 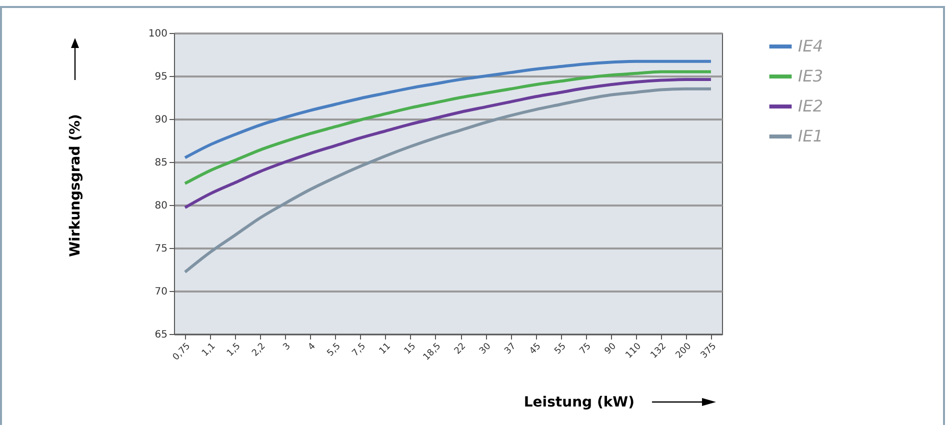 What do you see at coordinates (161, 120) in the screenshot?
I see `y-tick-label: 90` at bounding box center [161, 120].